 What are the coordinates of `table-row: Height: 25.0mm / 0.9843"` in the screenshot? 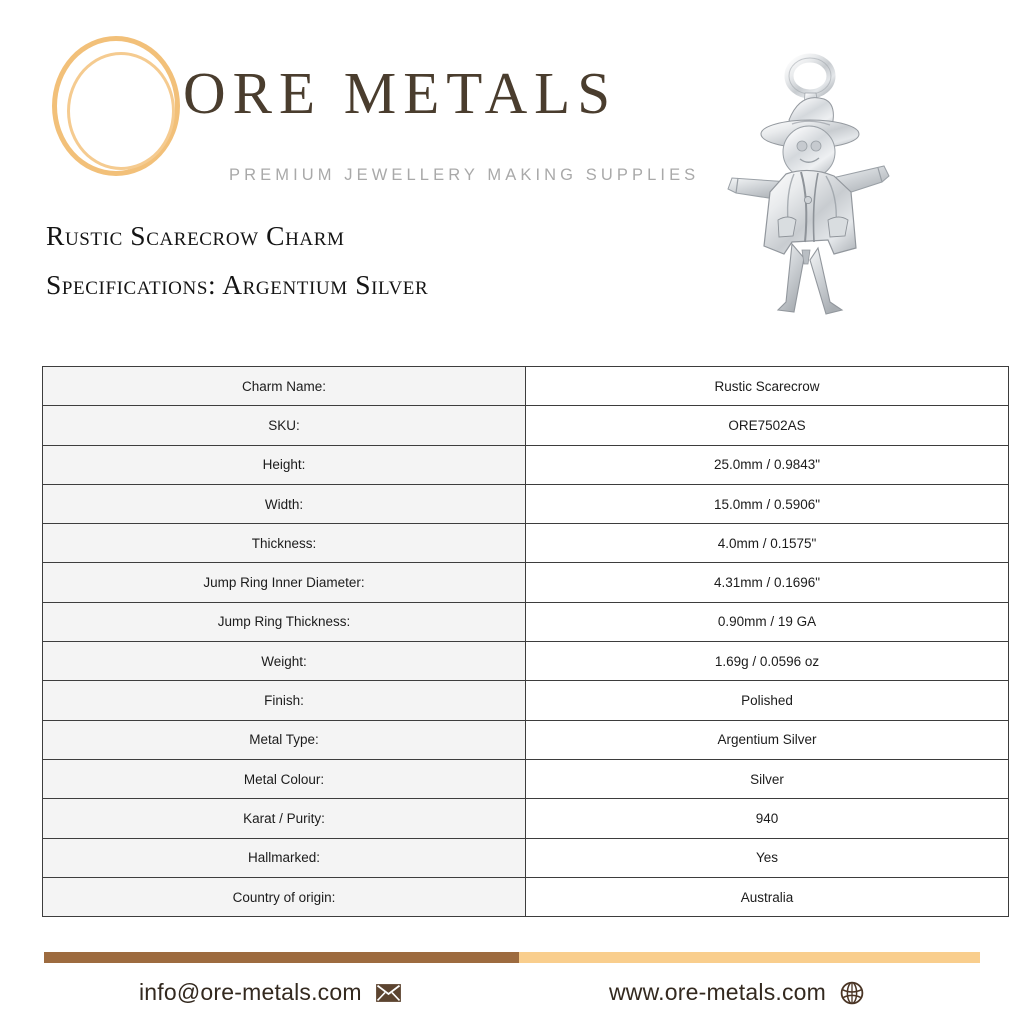 It's located at (525, 464).